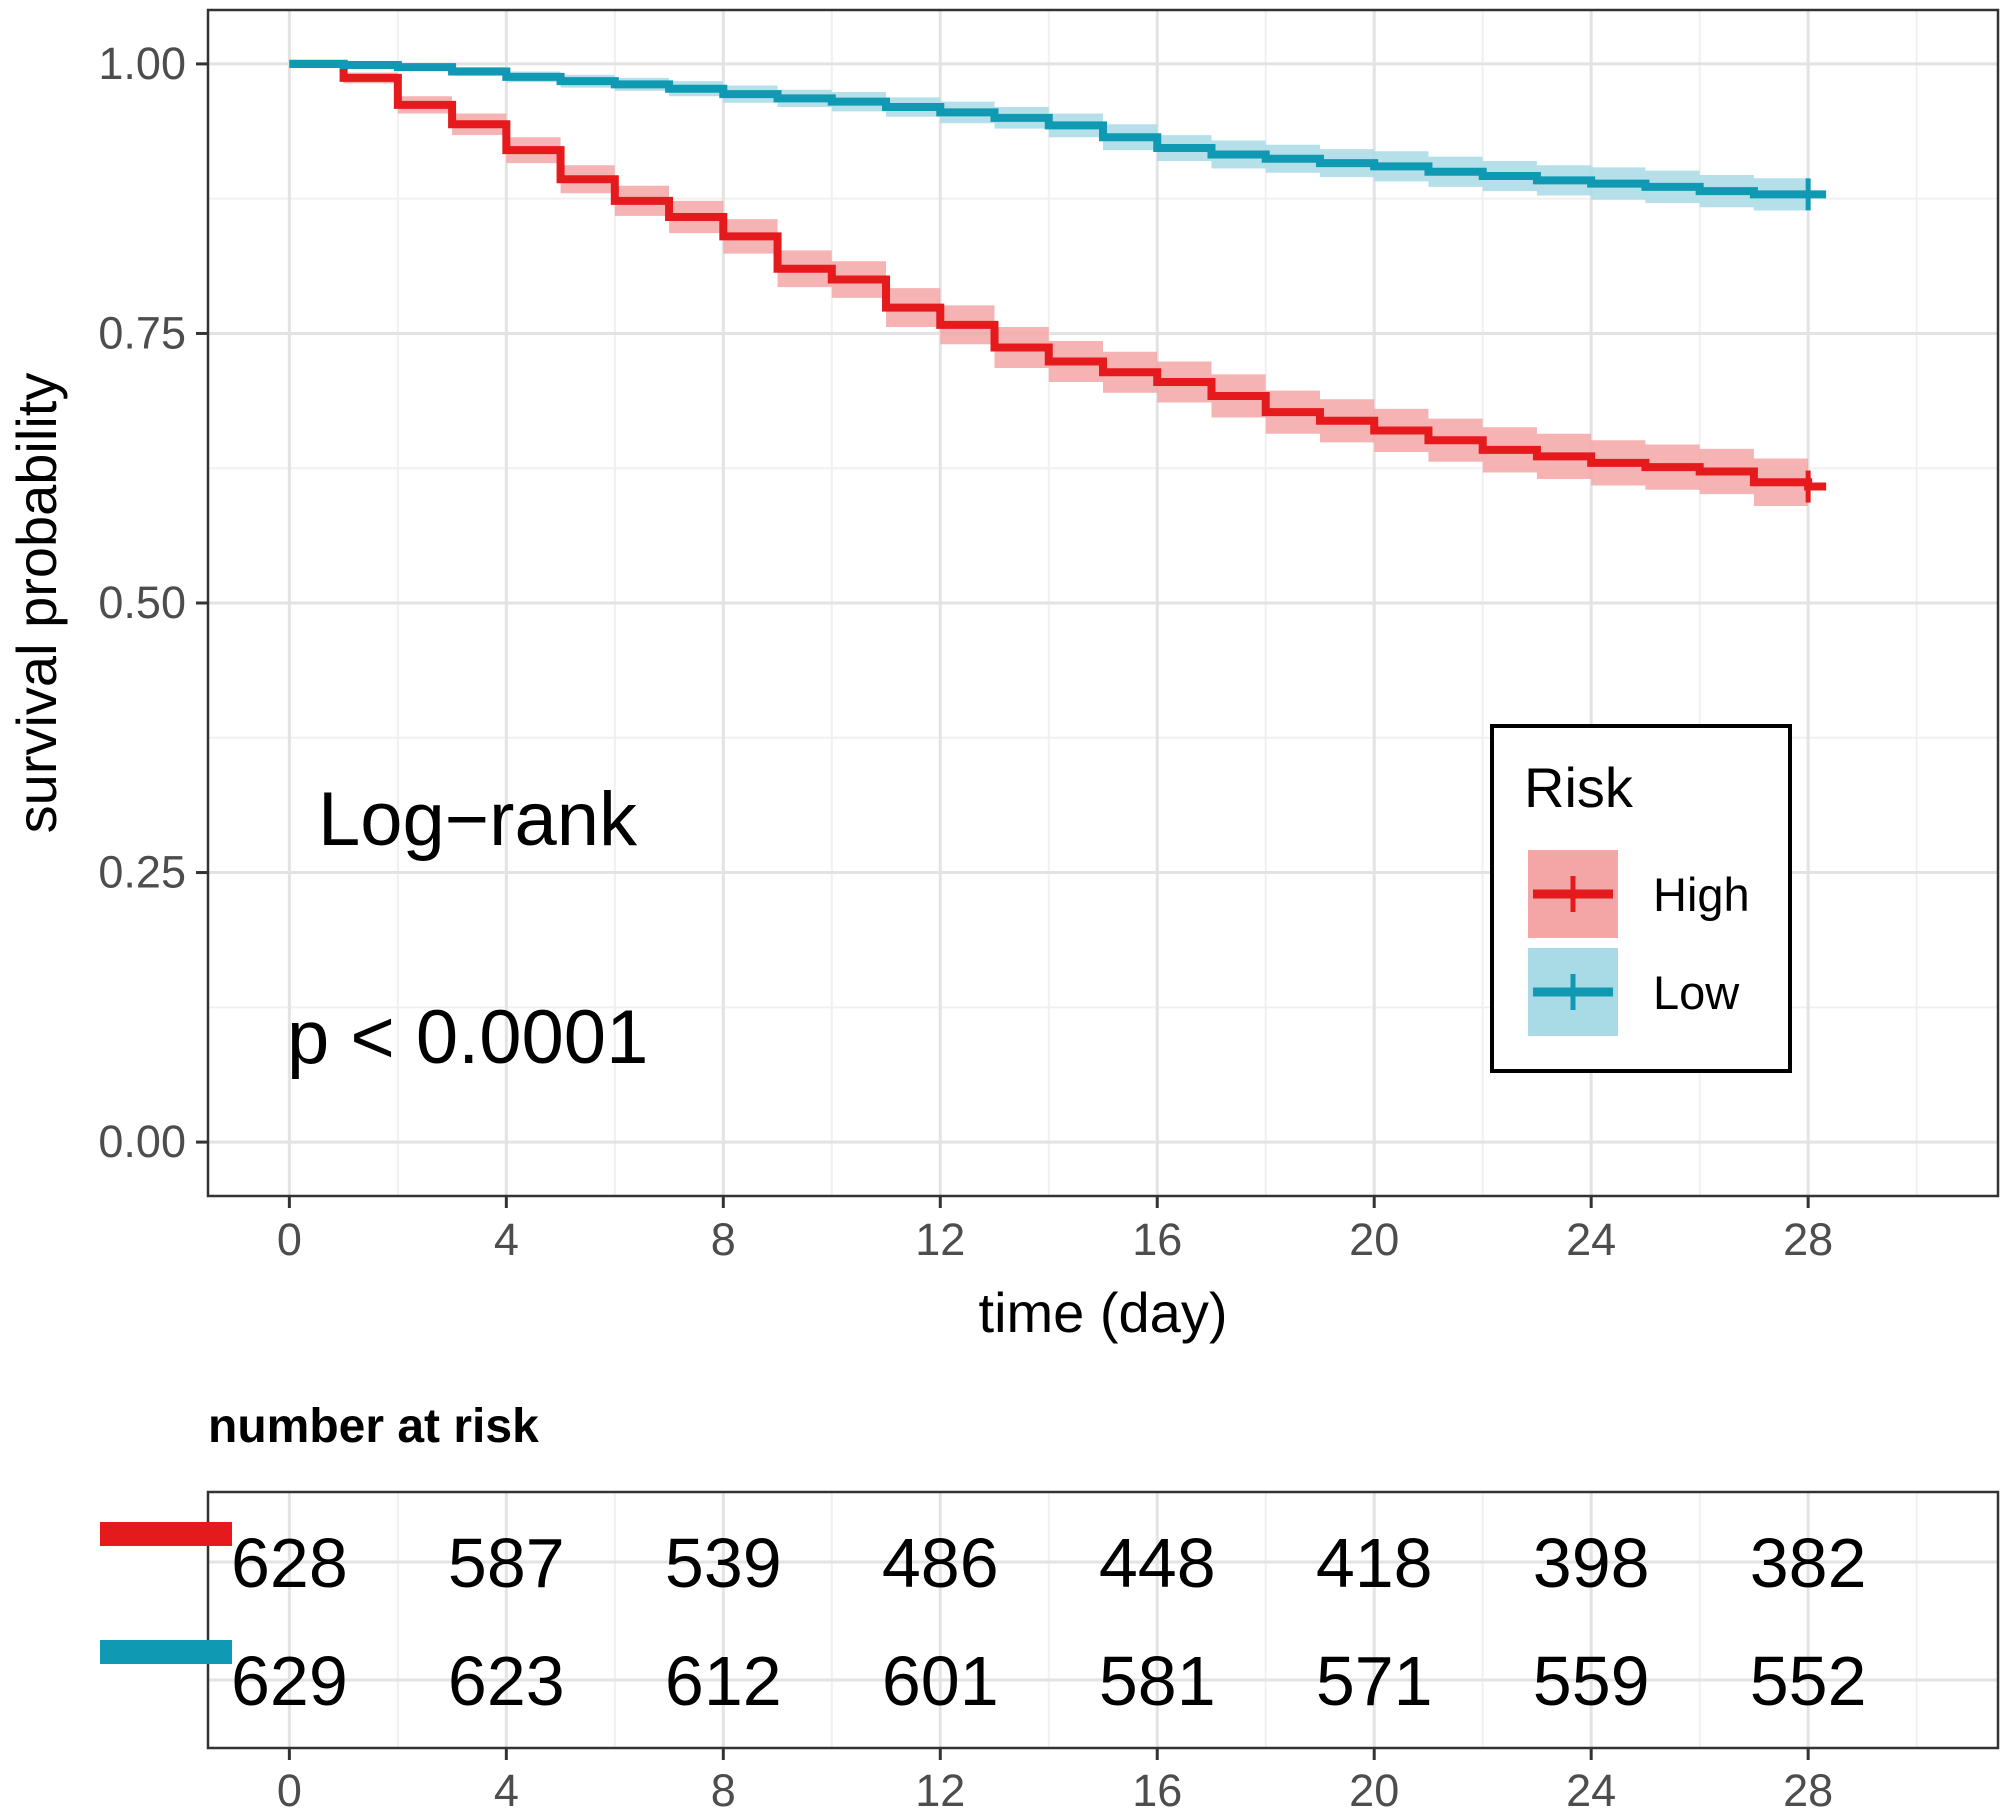 This screenshot has height=1812, width=2008. Describe the element at coordinates (1374, 1563) in the screenshot. I see `risk-count-high: 418` at that location.